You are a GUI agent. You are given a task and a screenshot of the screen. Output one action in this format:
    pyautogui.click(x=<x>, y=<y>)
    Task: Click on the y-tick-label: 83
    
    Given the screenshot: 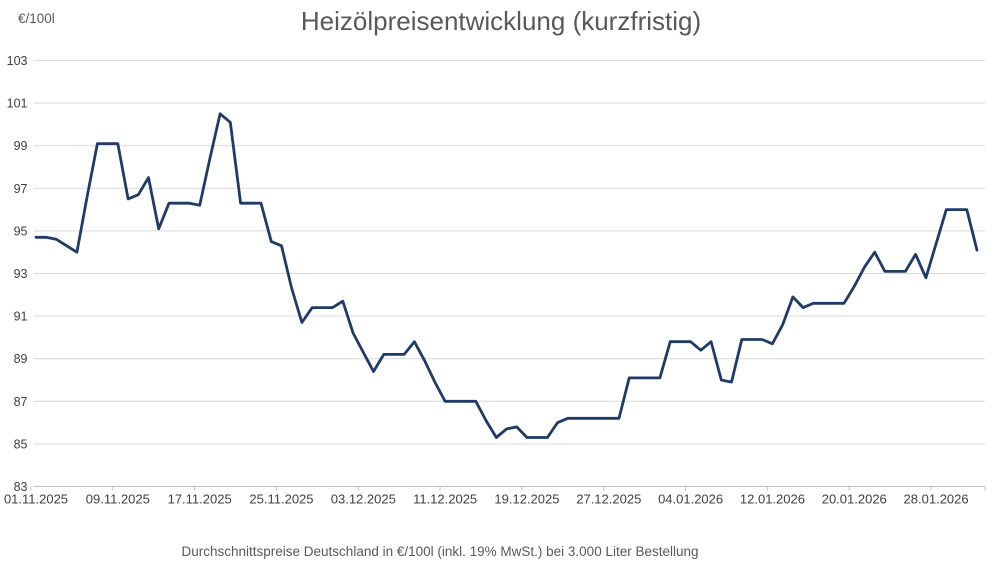 What is the action you would take?
    pyautogui.click(x=21, y=487)
    